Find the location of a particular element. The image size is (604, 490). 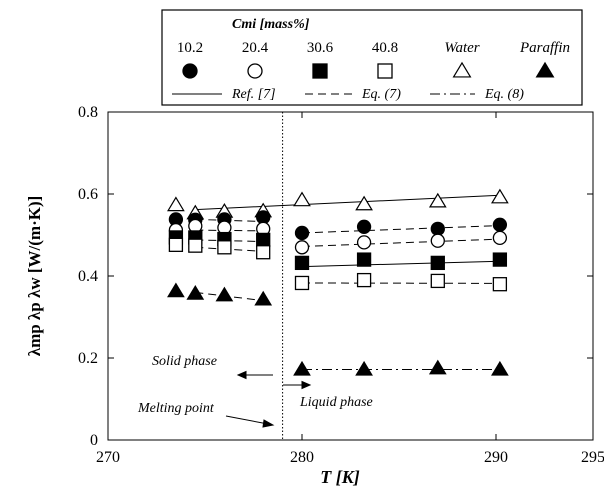

phase-arrows is located at coordinates (268, 399).